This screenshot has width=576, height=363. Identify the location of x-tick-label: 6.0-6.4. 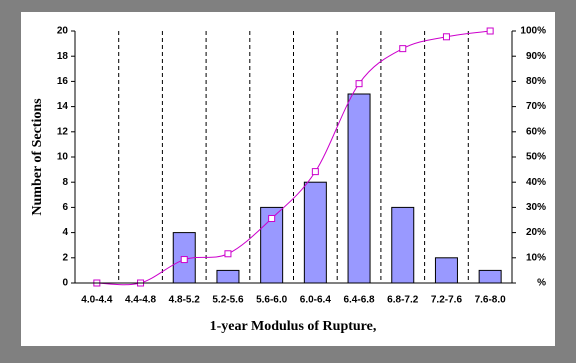
(316, 300).